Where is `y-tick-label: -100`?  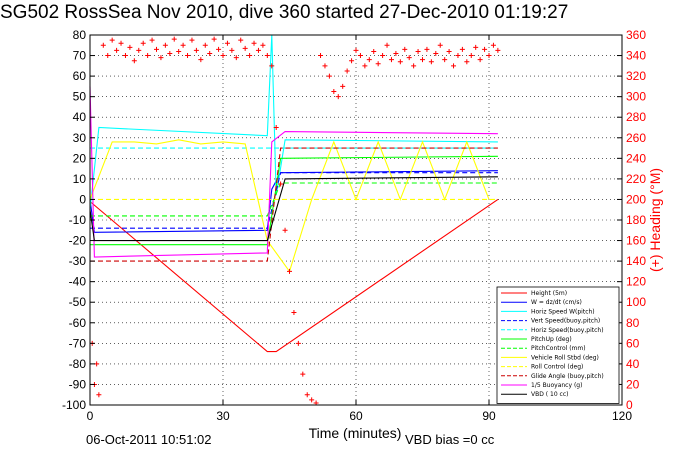 y-tick-label: -100 is located at coordinates (74, 405).